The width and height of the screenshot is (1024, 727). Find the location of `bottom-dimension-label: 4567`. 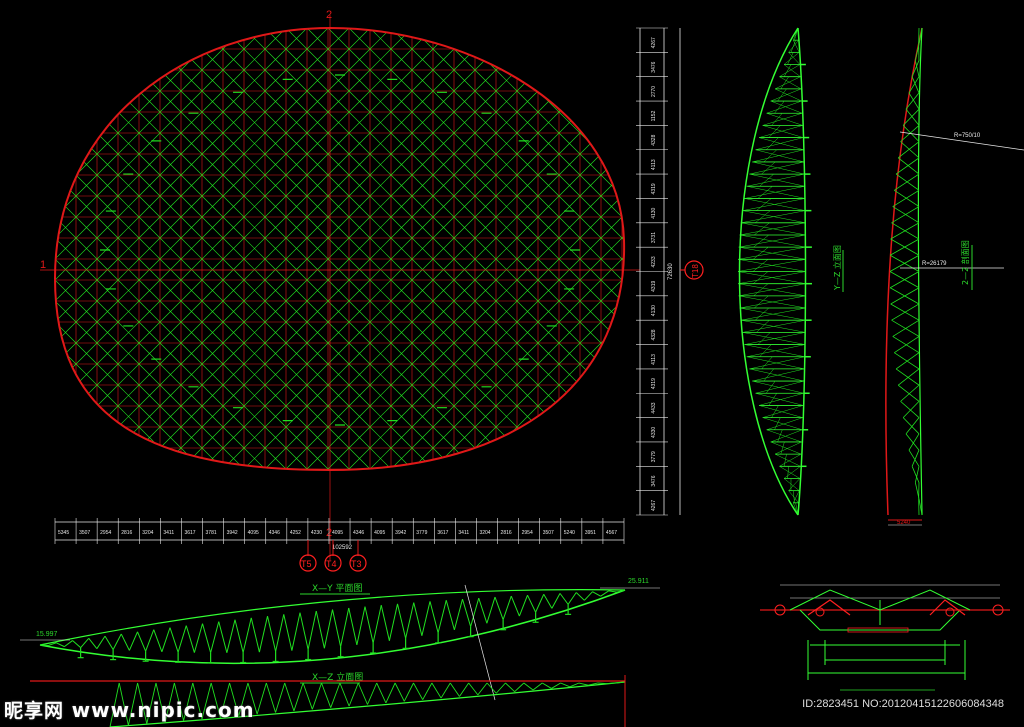

bottom-dimension-label: 4567 is located at coordinates (611, 533).